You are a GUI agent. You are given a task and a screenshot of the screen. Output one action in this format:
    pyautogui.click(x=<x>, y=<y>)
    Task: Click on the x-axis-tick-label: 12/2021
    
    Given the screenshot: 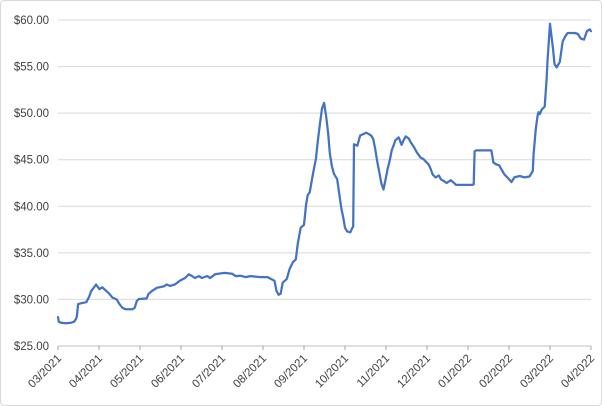 What is the action you would take?
    pyautogui.click(x=414, y=372)
    